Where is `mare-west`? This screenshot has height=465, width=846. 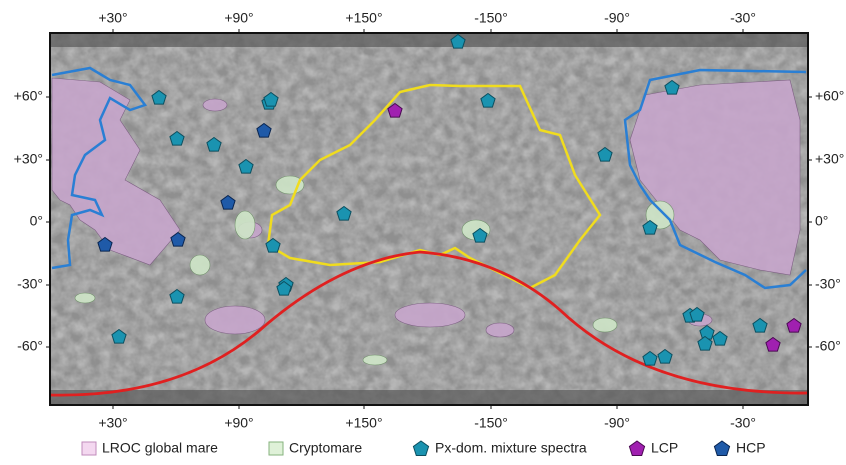 mare-west is located at coordinates (116, 171).